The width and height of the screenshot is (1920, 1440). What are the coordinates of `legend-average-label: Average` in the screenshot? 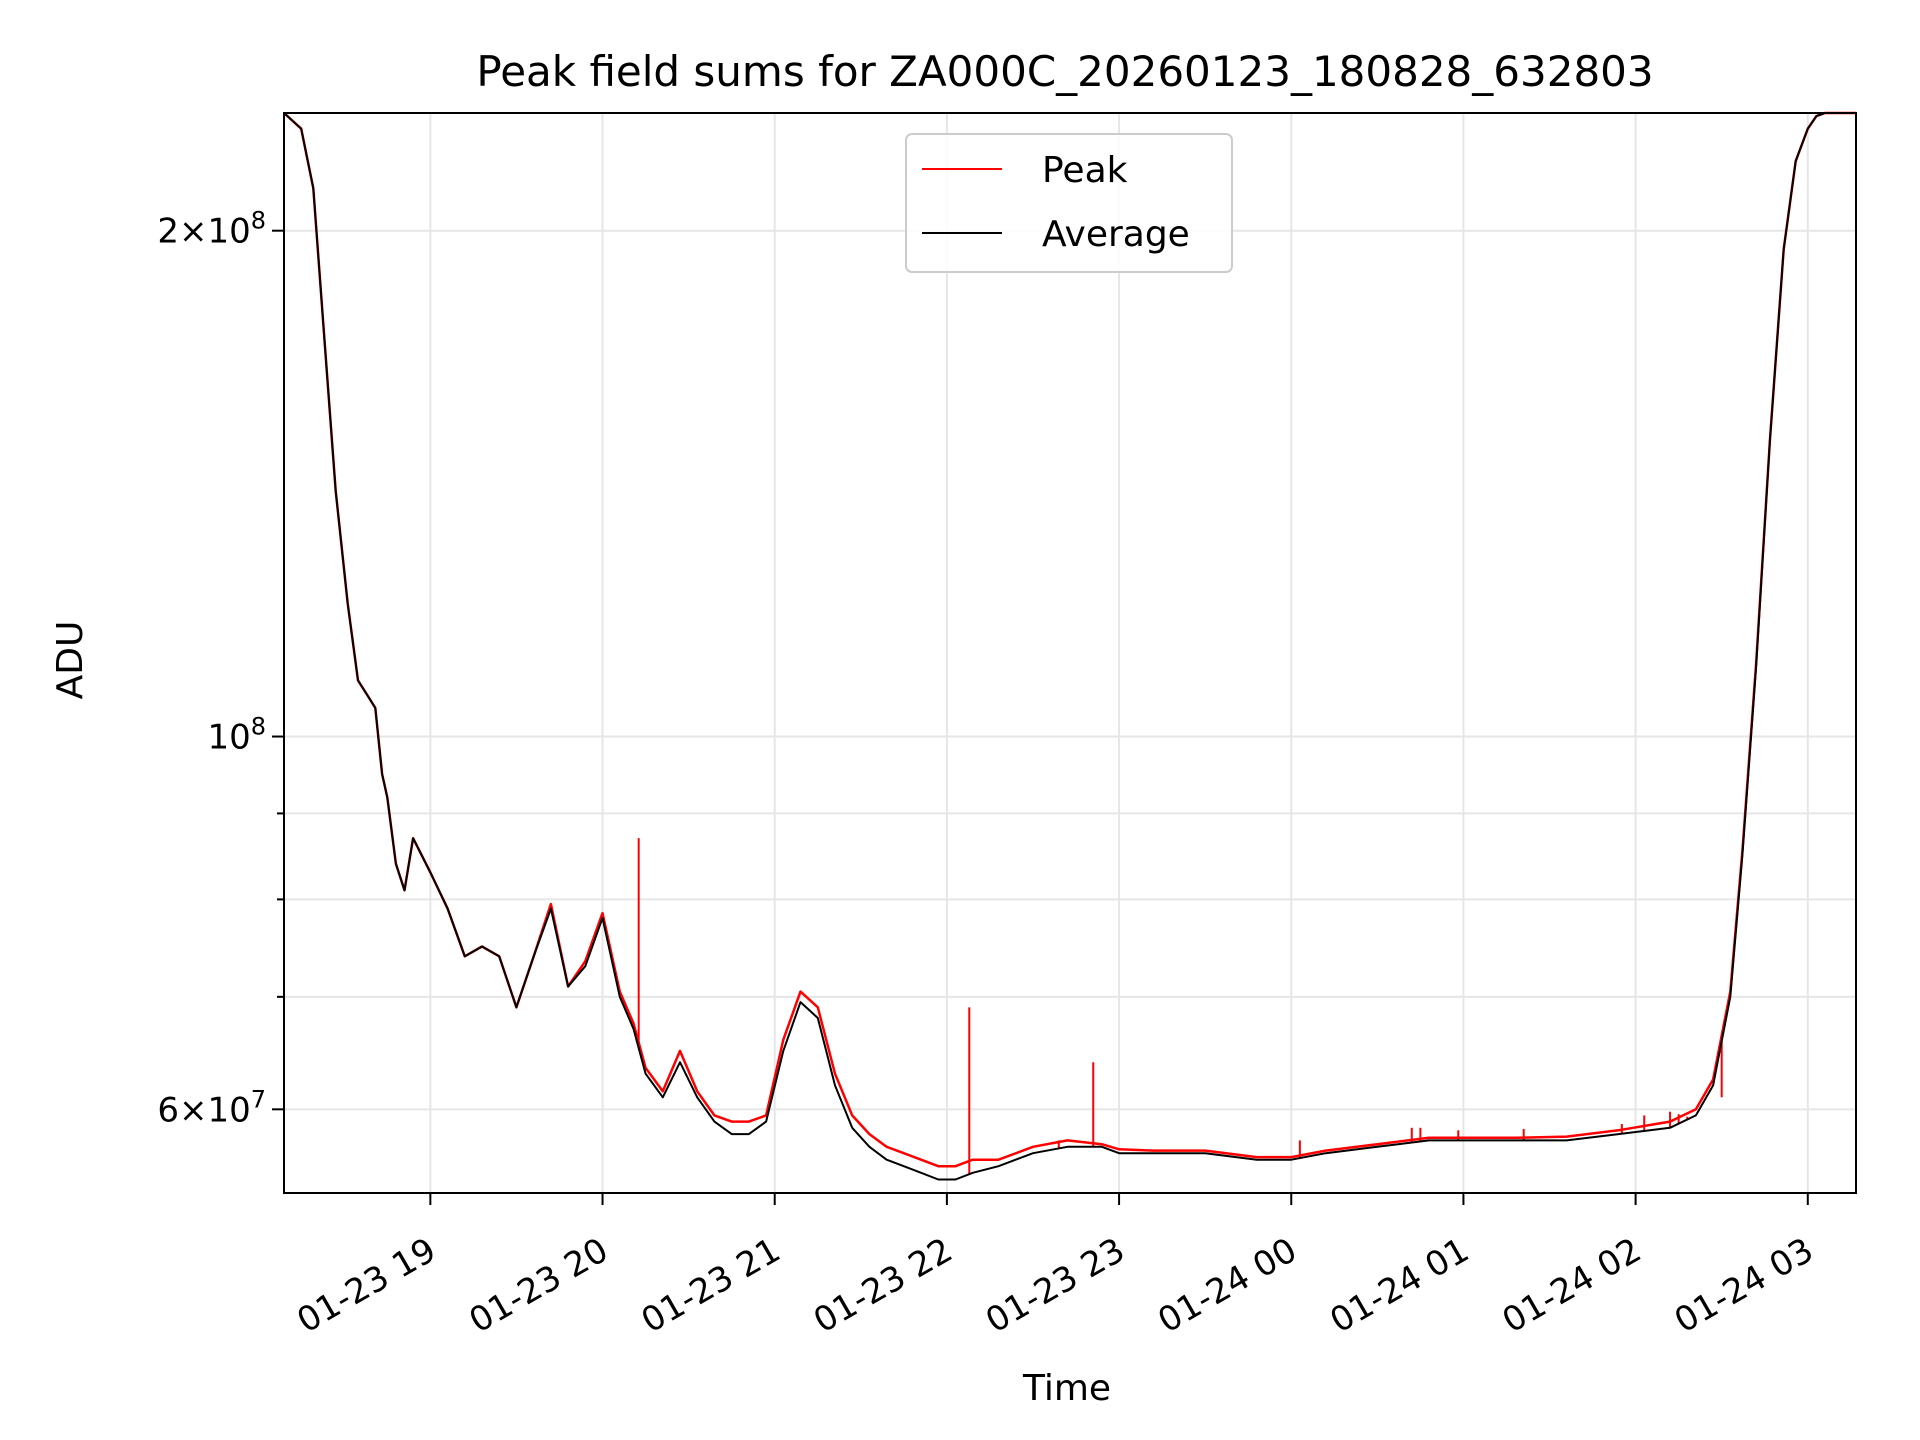 It's located at (1116, 234).